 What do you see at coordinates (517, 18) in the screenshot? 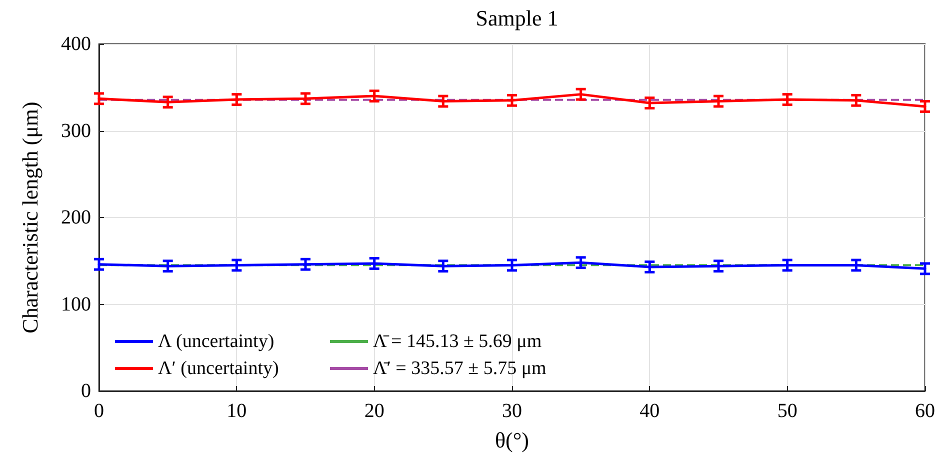
I see `chart-title: Sample 1` at bounding box center [517, 18].